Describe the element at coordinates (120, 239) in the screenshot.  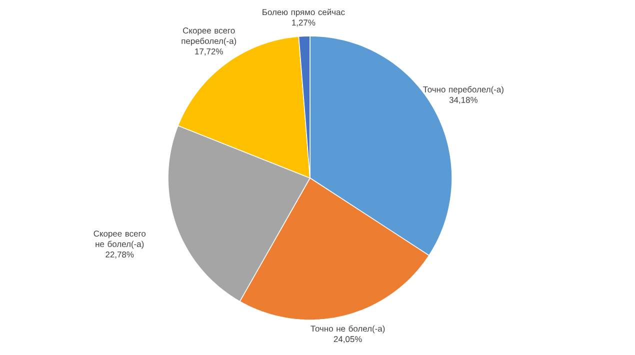
I see `slice-label: Скорее всего не болел(-а)` at that location.